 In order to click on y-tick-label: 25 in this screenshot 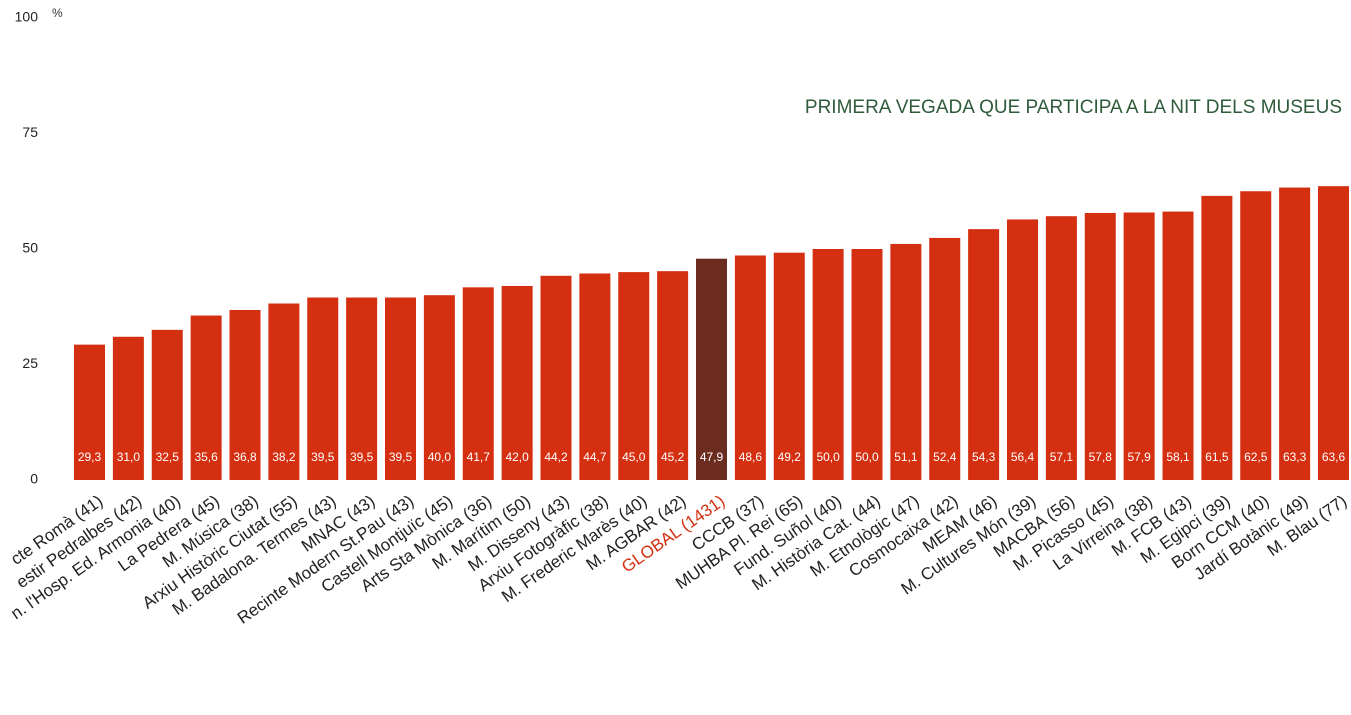, I will do `click(30, 363)`.